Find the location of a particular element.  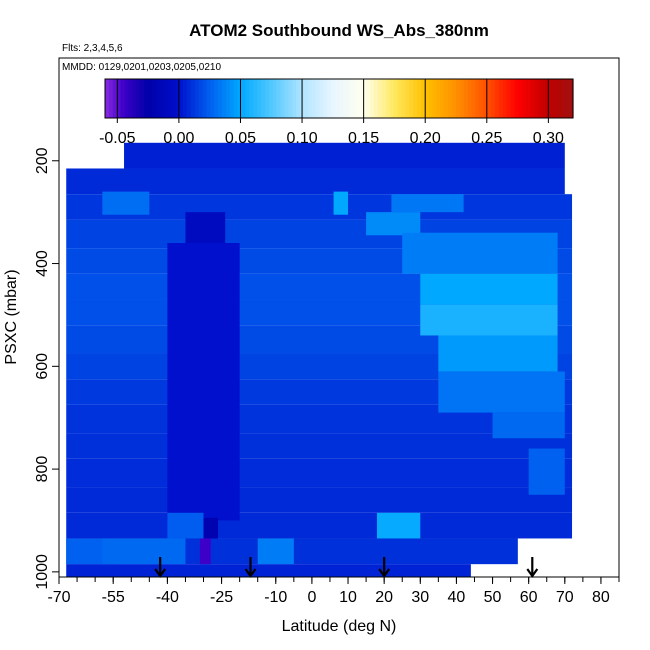

x-tick-label: 70 is located at coordinates (565, 597).